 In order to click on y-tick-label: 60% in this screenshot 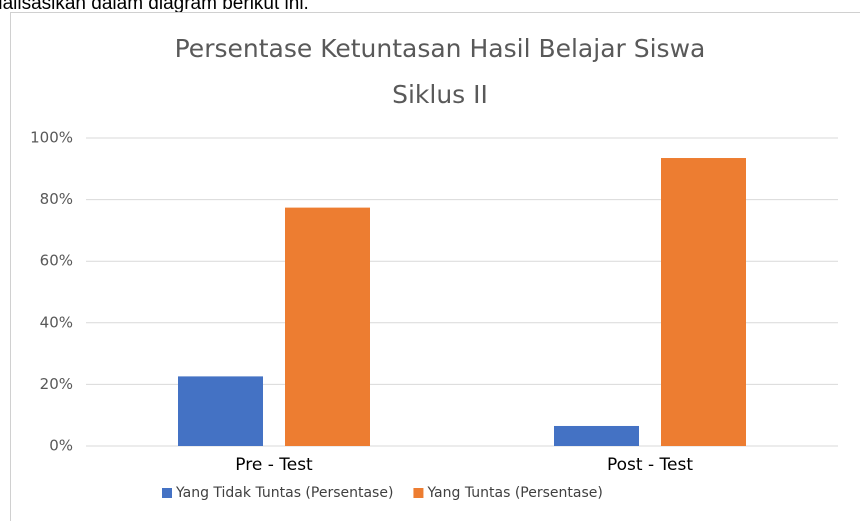, I will do `click(56, 261)`.